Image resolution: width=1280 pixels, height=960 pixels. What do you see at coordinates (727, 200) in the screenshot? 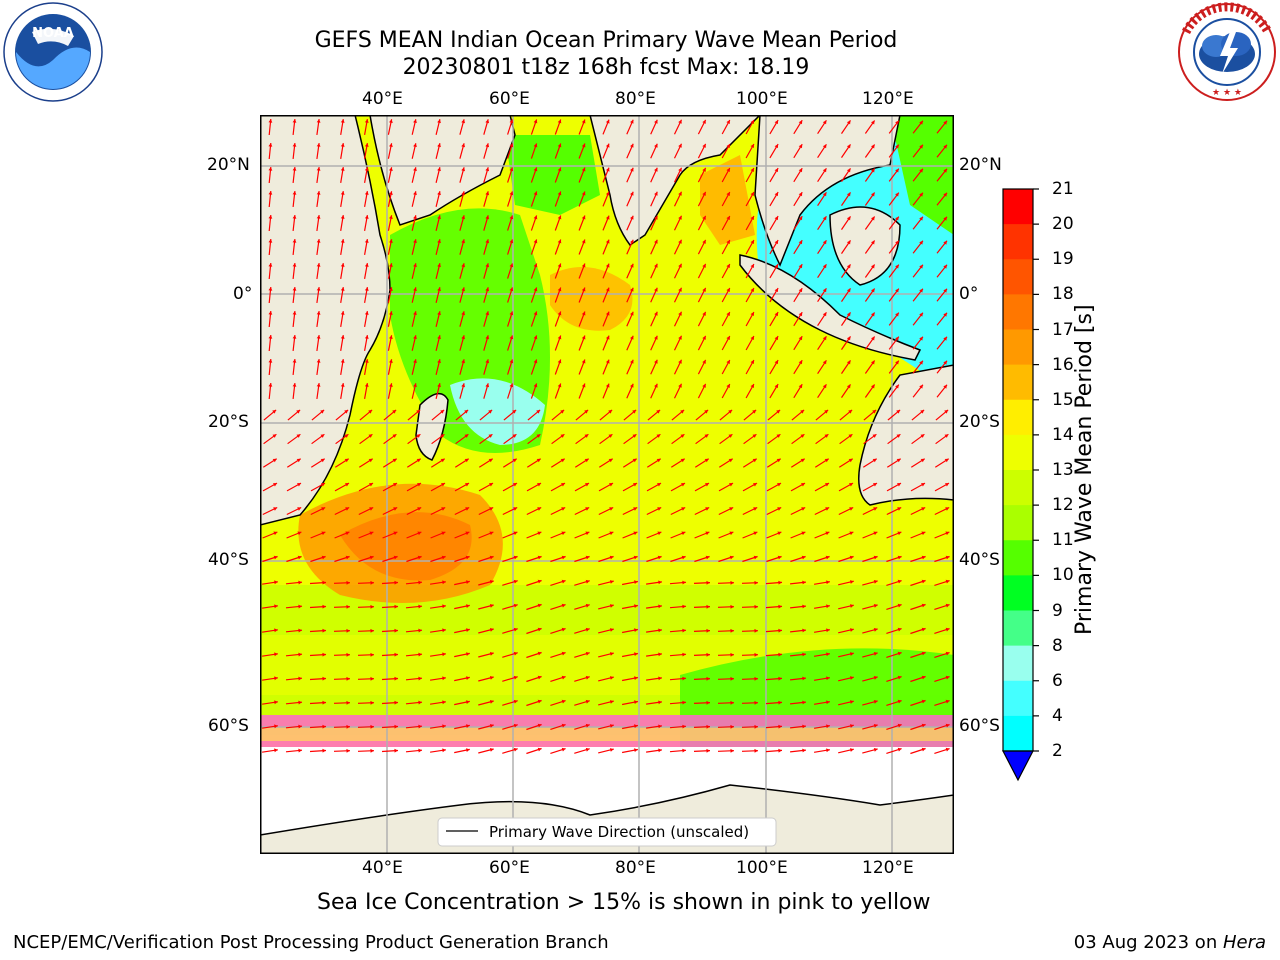
I see `bay-bengal-orange` at bounding box center [727, 200].